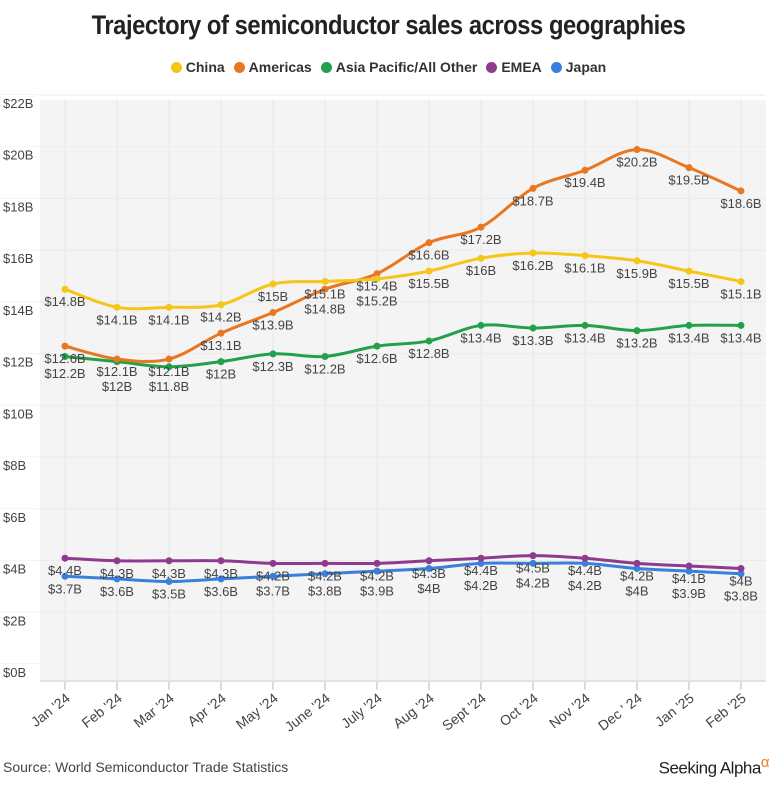  Describe the element at coordinates (257, 711) in the screenshot. I see `x-tick-label: May '24` at that location.